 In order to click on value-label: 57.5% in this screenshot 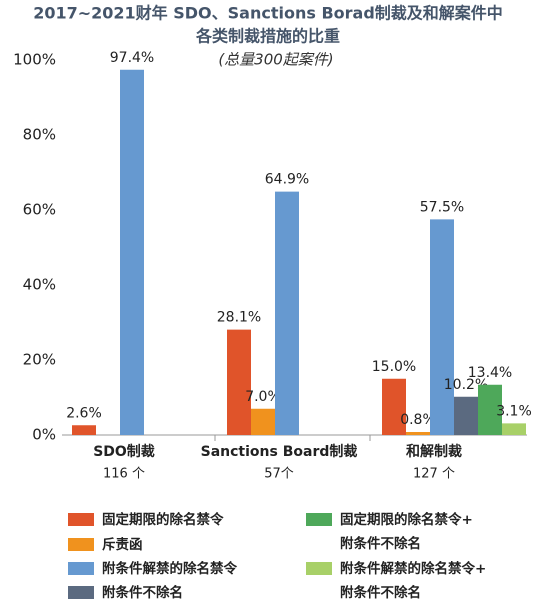, I will do `click(442, 207)`.